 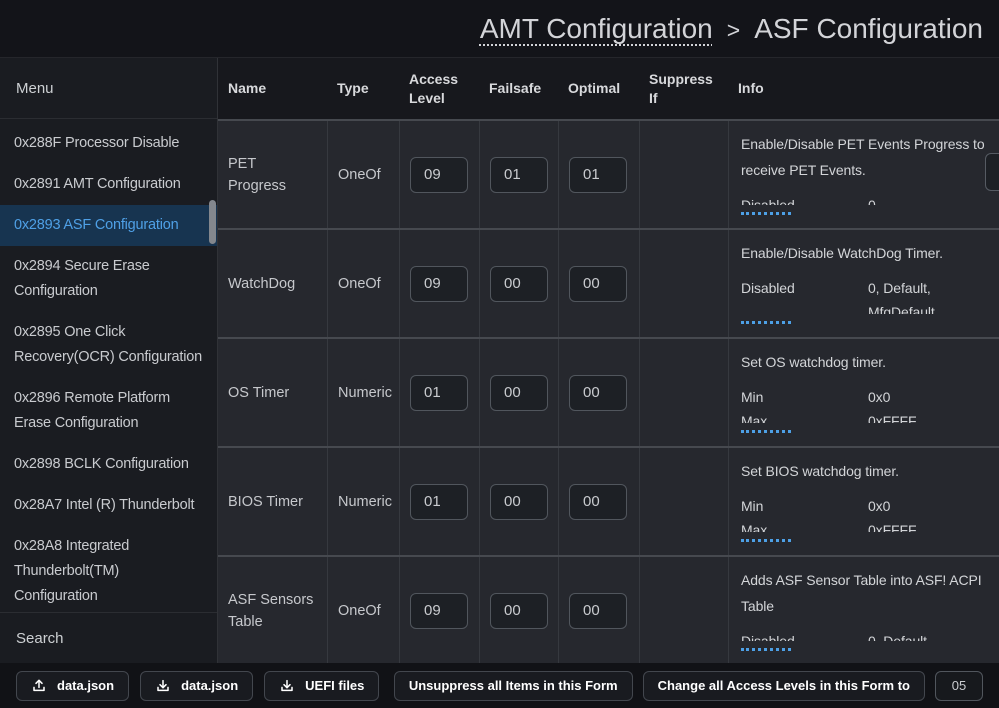 I want to click on sidebar-item-secure-erase: 0x2894 Secure Erase Configuration, so click(x=82, y=278).